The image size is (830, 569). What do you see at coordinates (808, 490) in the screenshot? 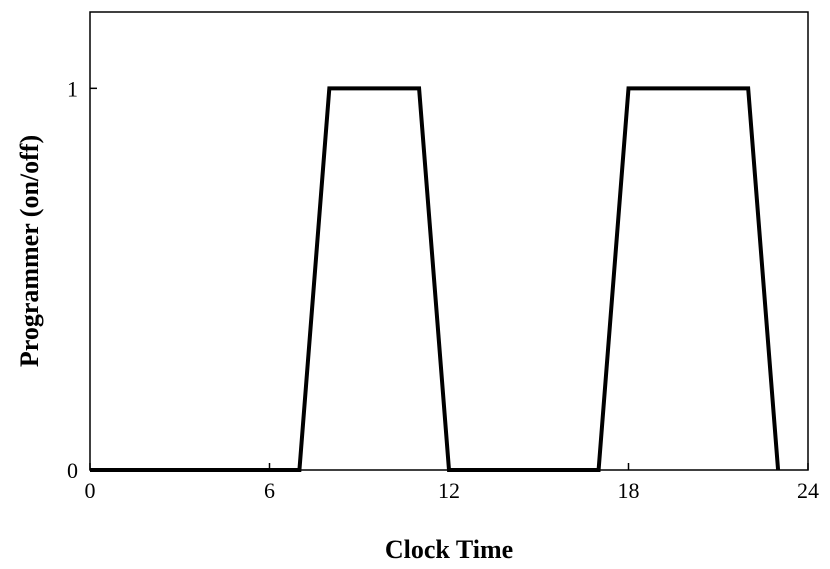
I see `x-tick-label: 24` at bounding box center [808, 490].